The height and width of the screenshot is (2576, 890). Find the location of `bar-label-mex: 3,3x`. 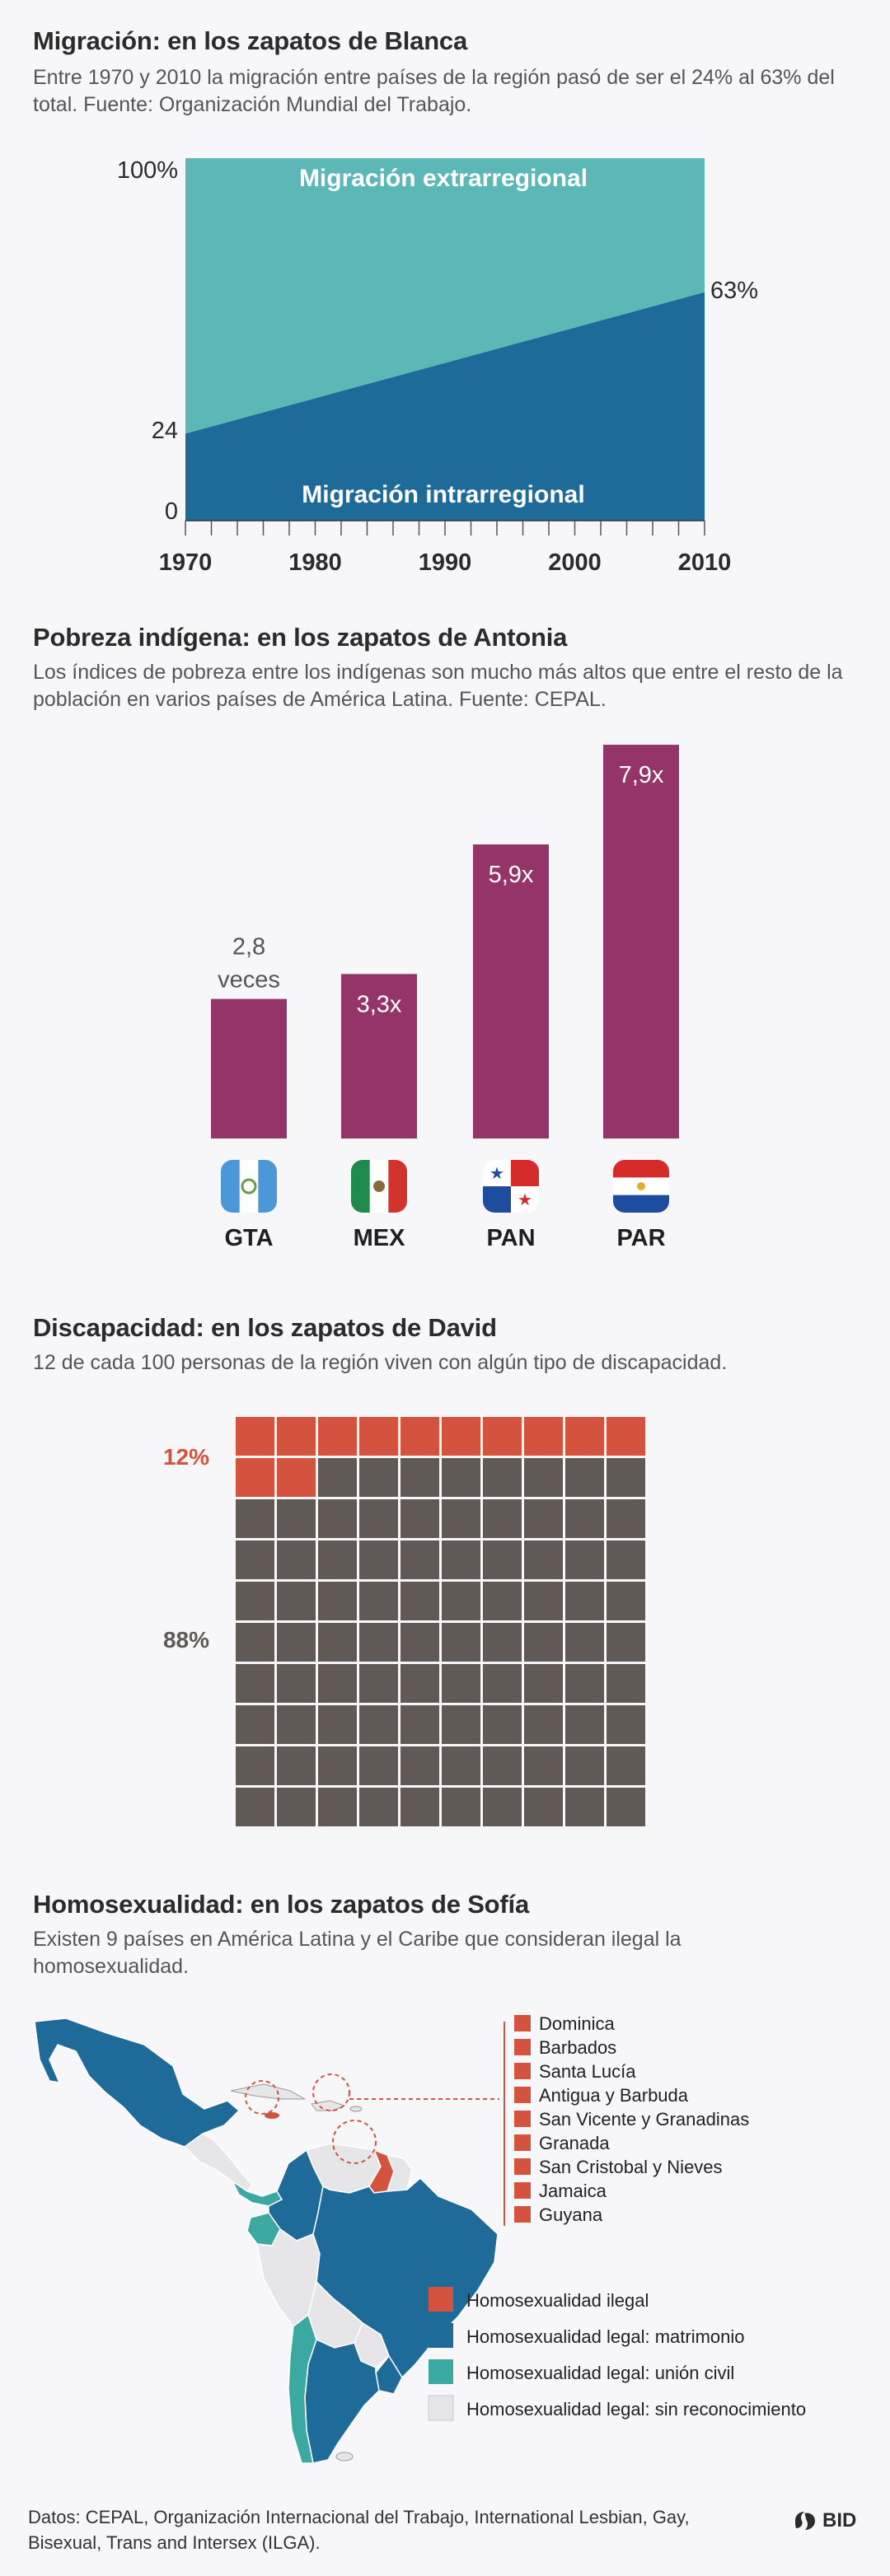

bar-label-mex: 3,3x is located at coordinates (379, 1004).